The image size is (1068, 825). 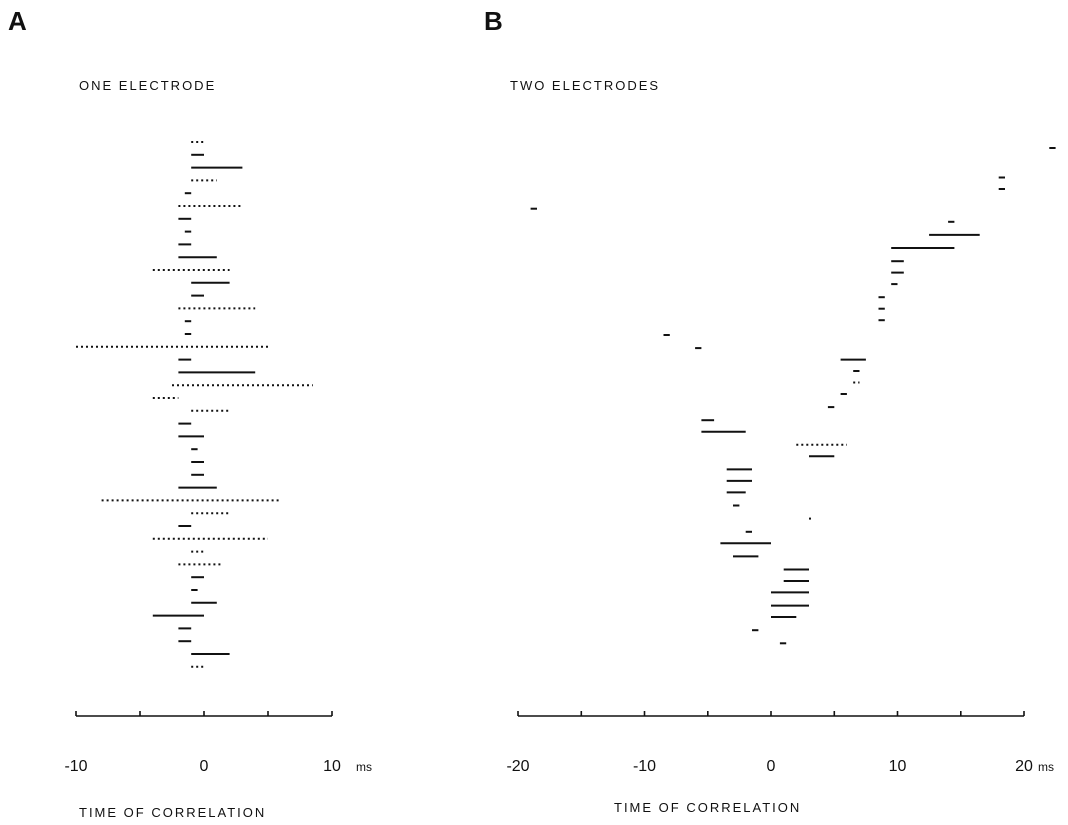 I want to click on panel-b-x-label: TIME OF CORRELATION, so click(x=707, y=807).